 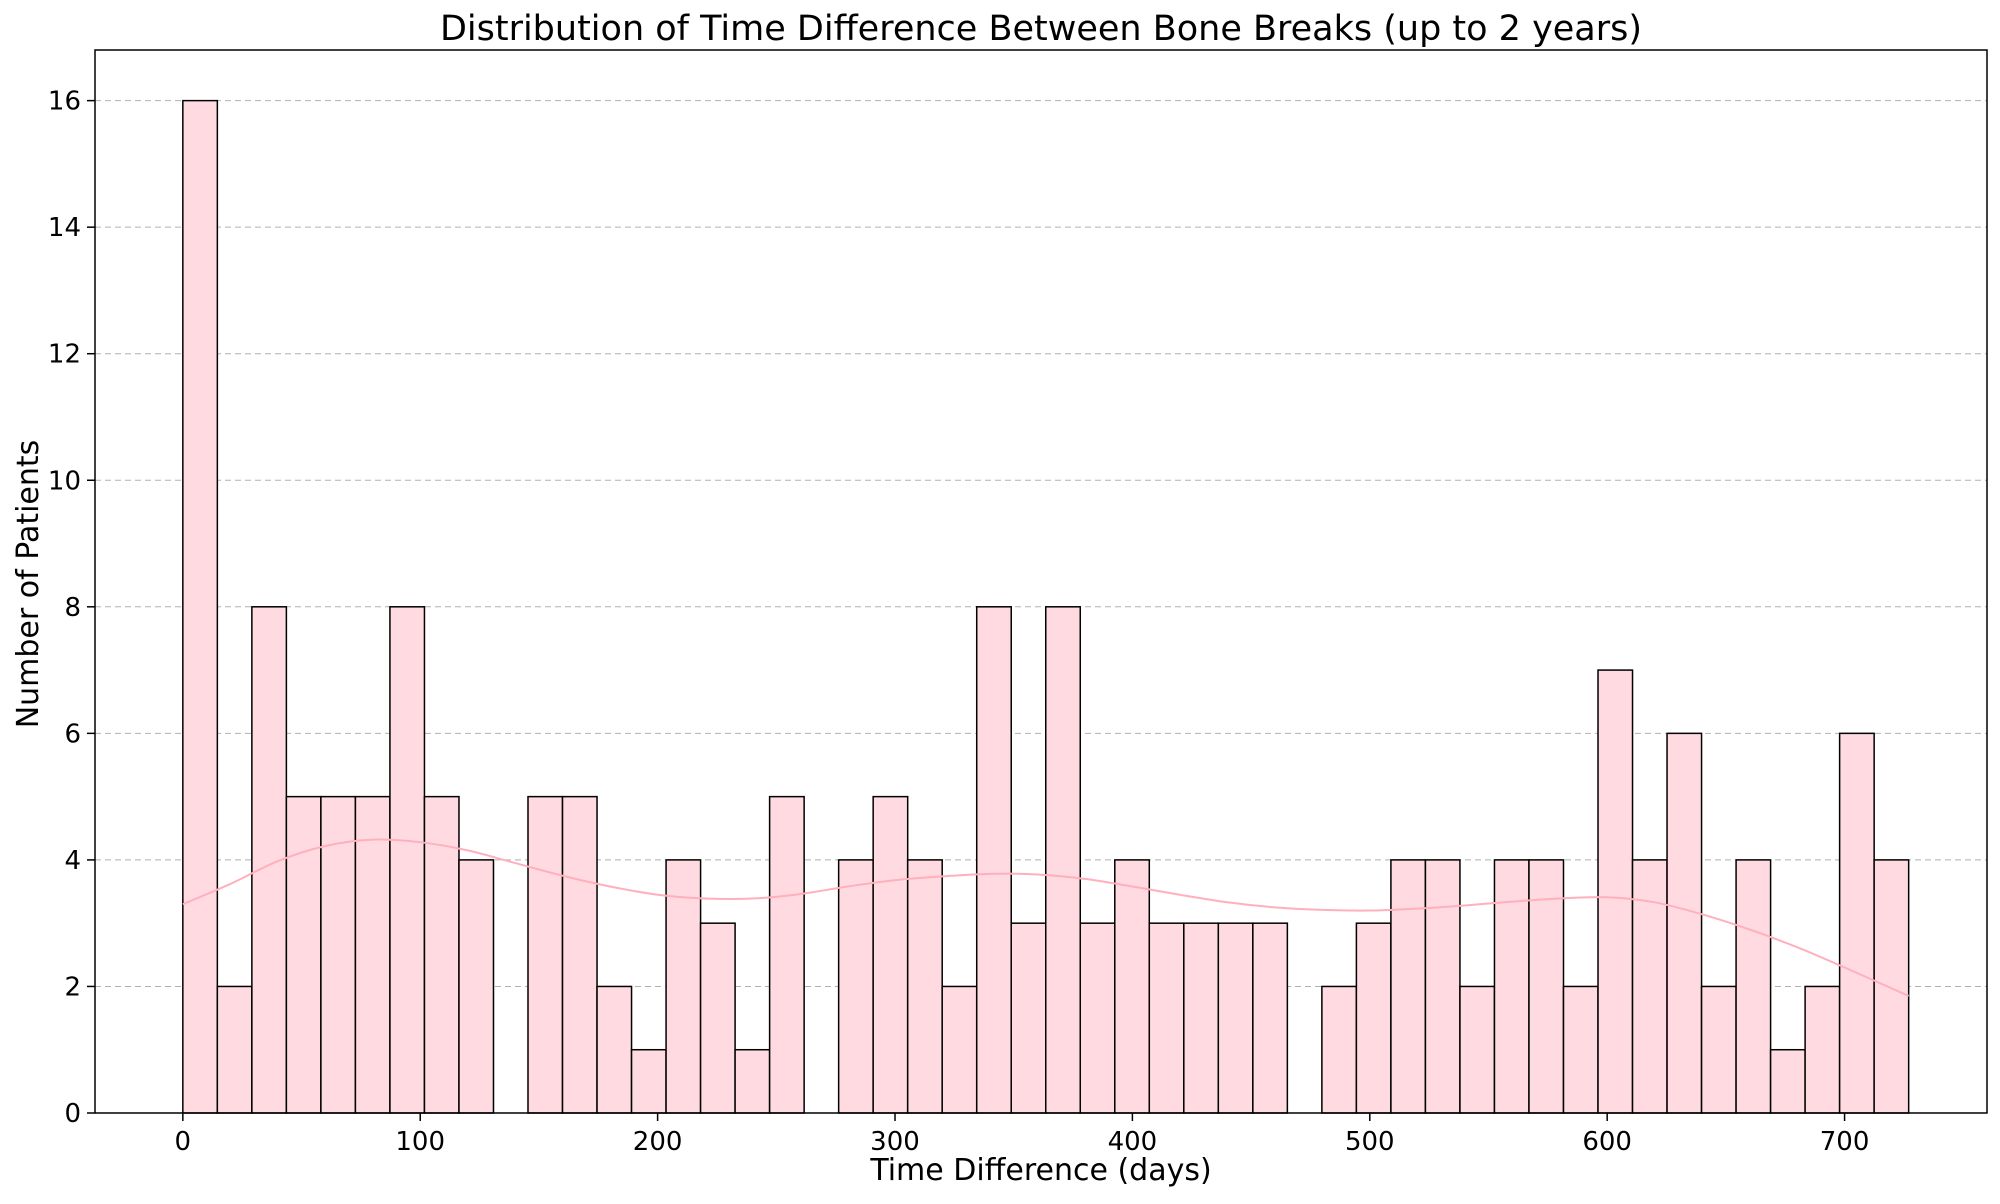 What do you see at coordinates (28, 584) in the screenshot?
I see `y-axis-label: Number of Patients` at bounding box center [28, 584].